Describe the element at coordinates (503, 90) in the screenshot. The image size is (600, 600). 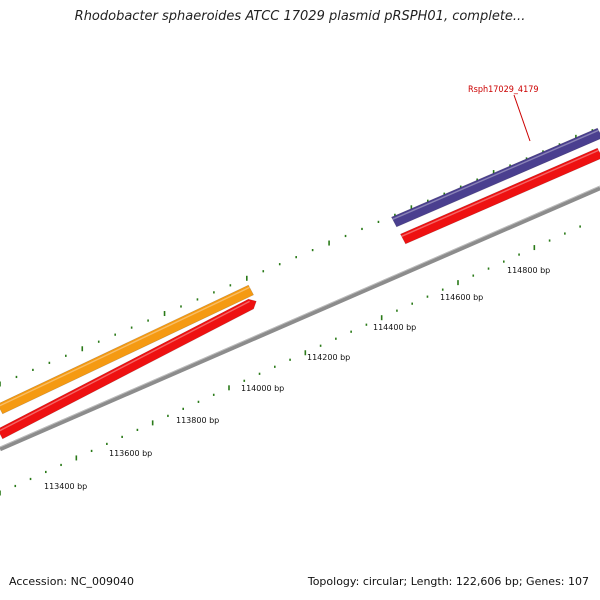
I see `gene-label: Rsph17029_4179` at that location.